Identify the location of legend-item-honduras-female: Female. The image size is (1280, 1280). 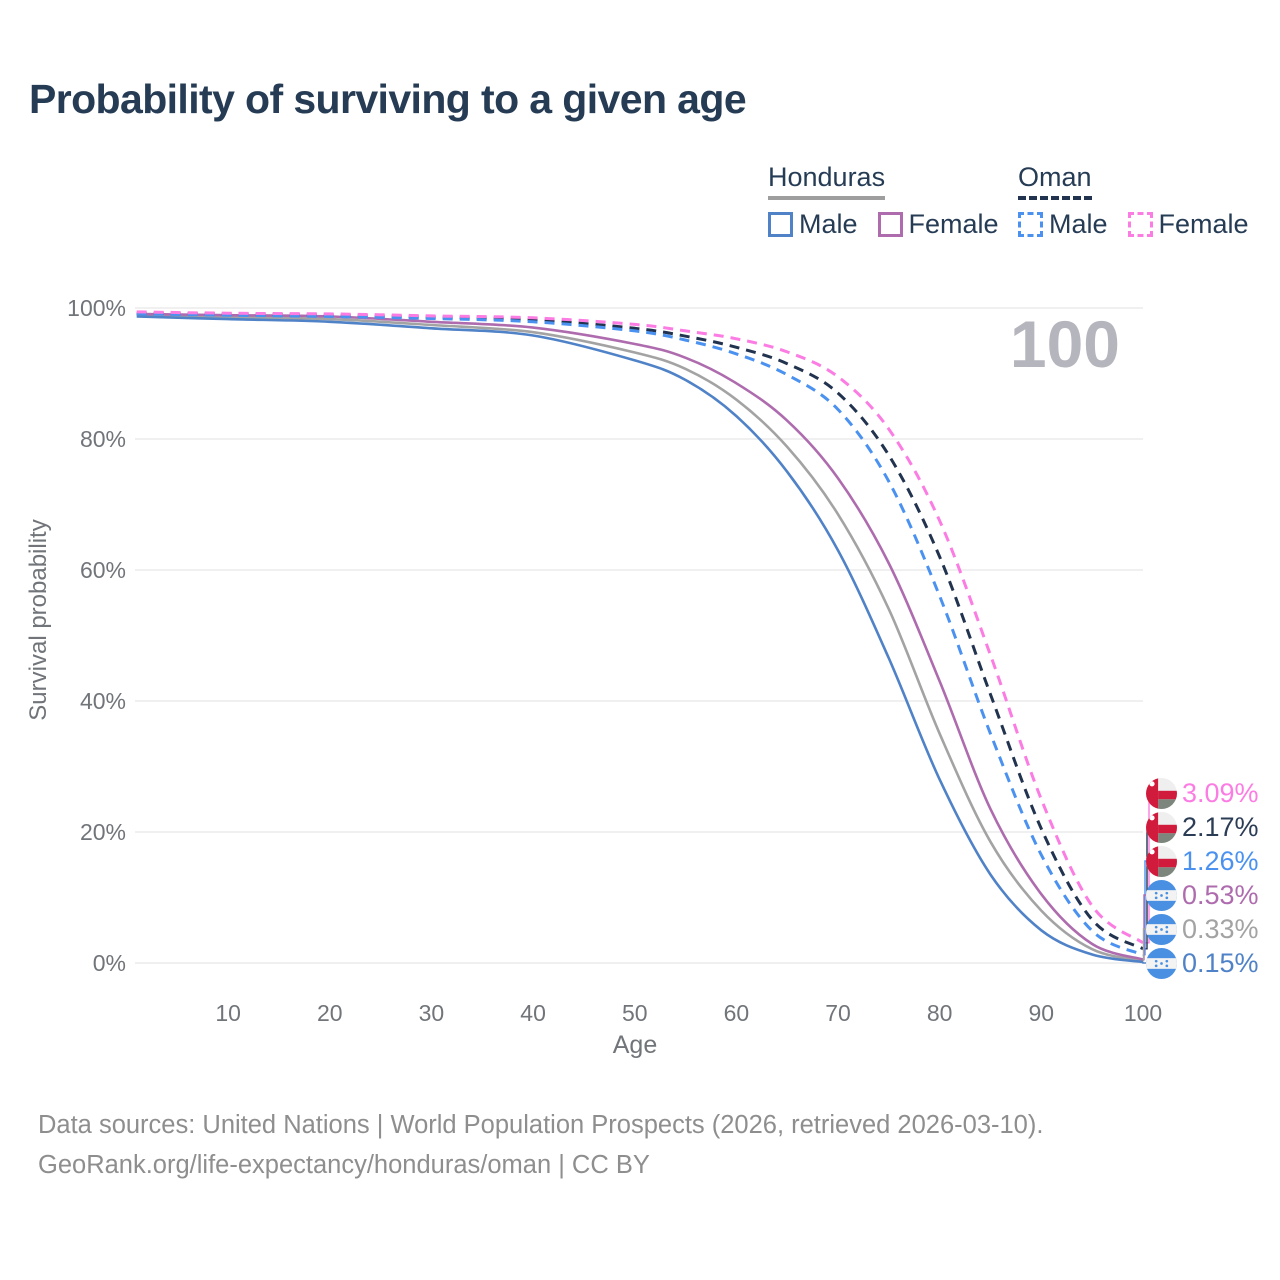
(938, 224).